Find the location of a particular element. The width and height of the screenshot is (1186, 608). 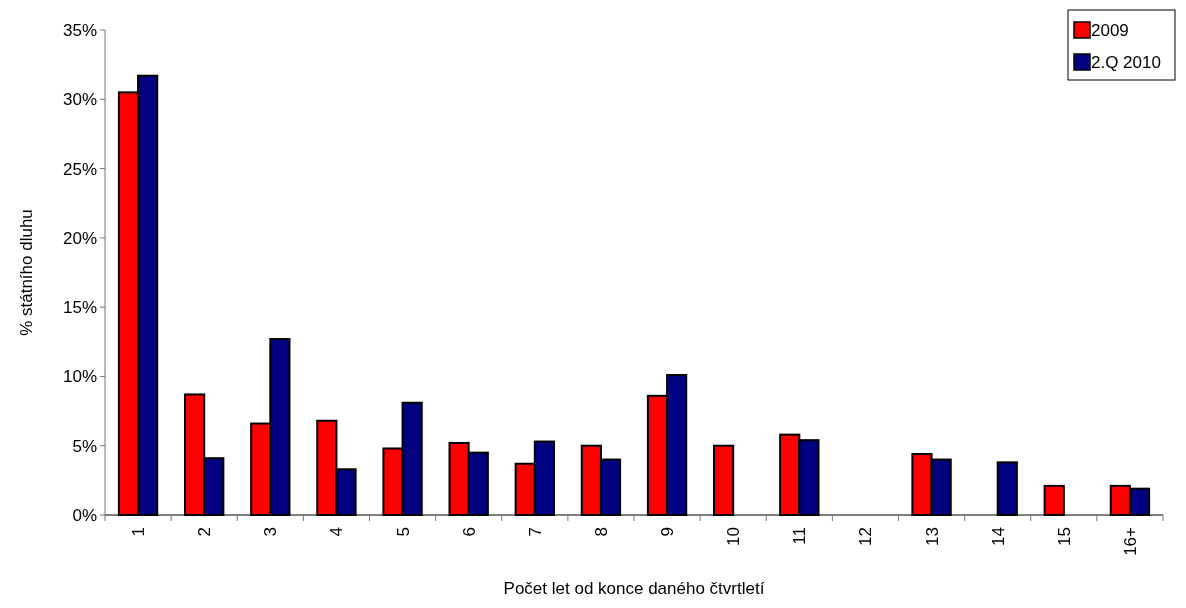

y-tick-label: 25% is located at coordinates (79, 169).